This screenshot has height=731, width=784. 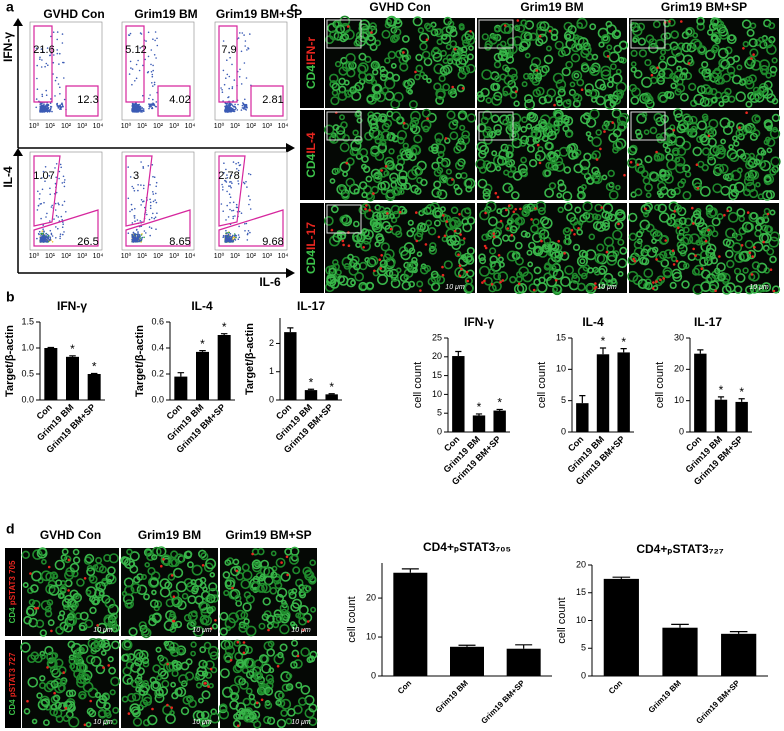 I want to click on x-tick-label: 10⁴, so click(x=98, y=256).